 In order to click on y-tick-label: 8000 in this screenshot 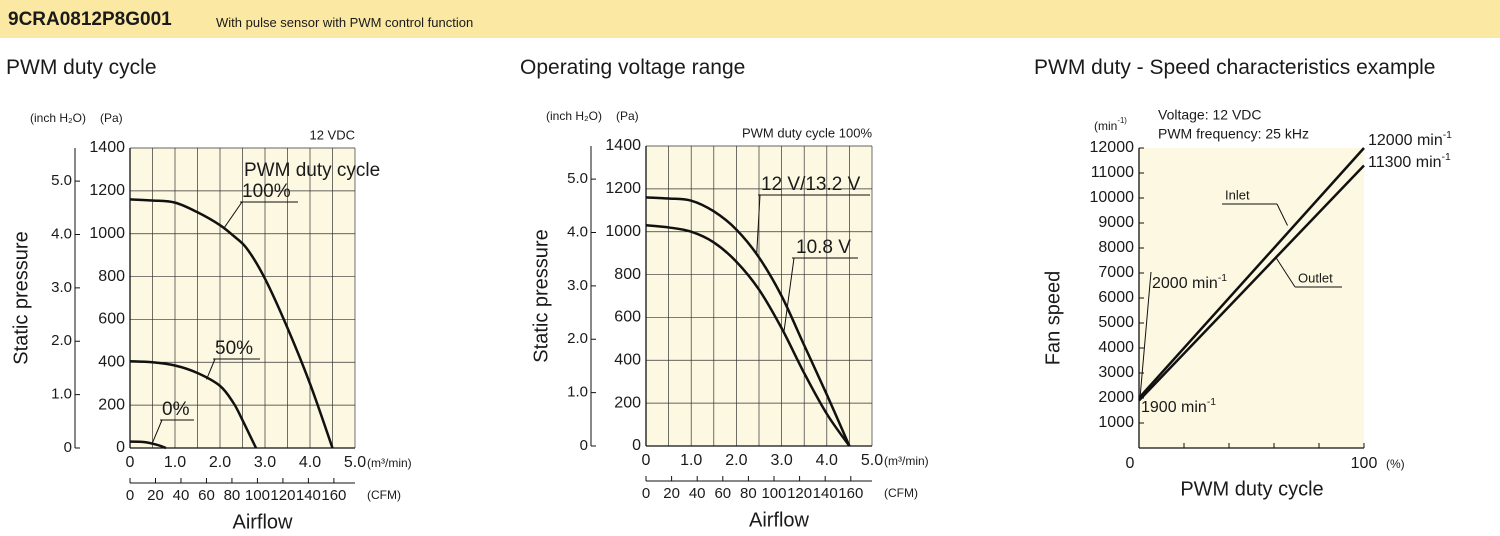, I will do `click(1116, 247)`.